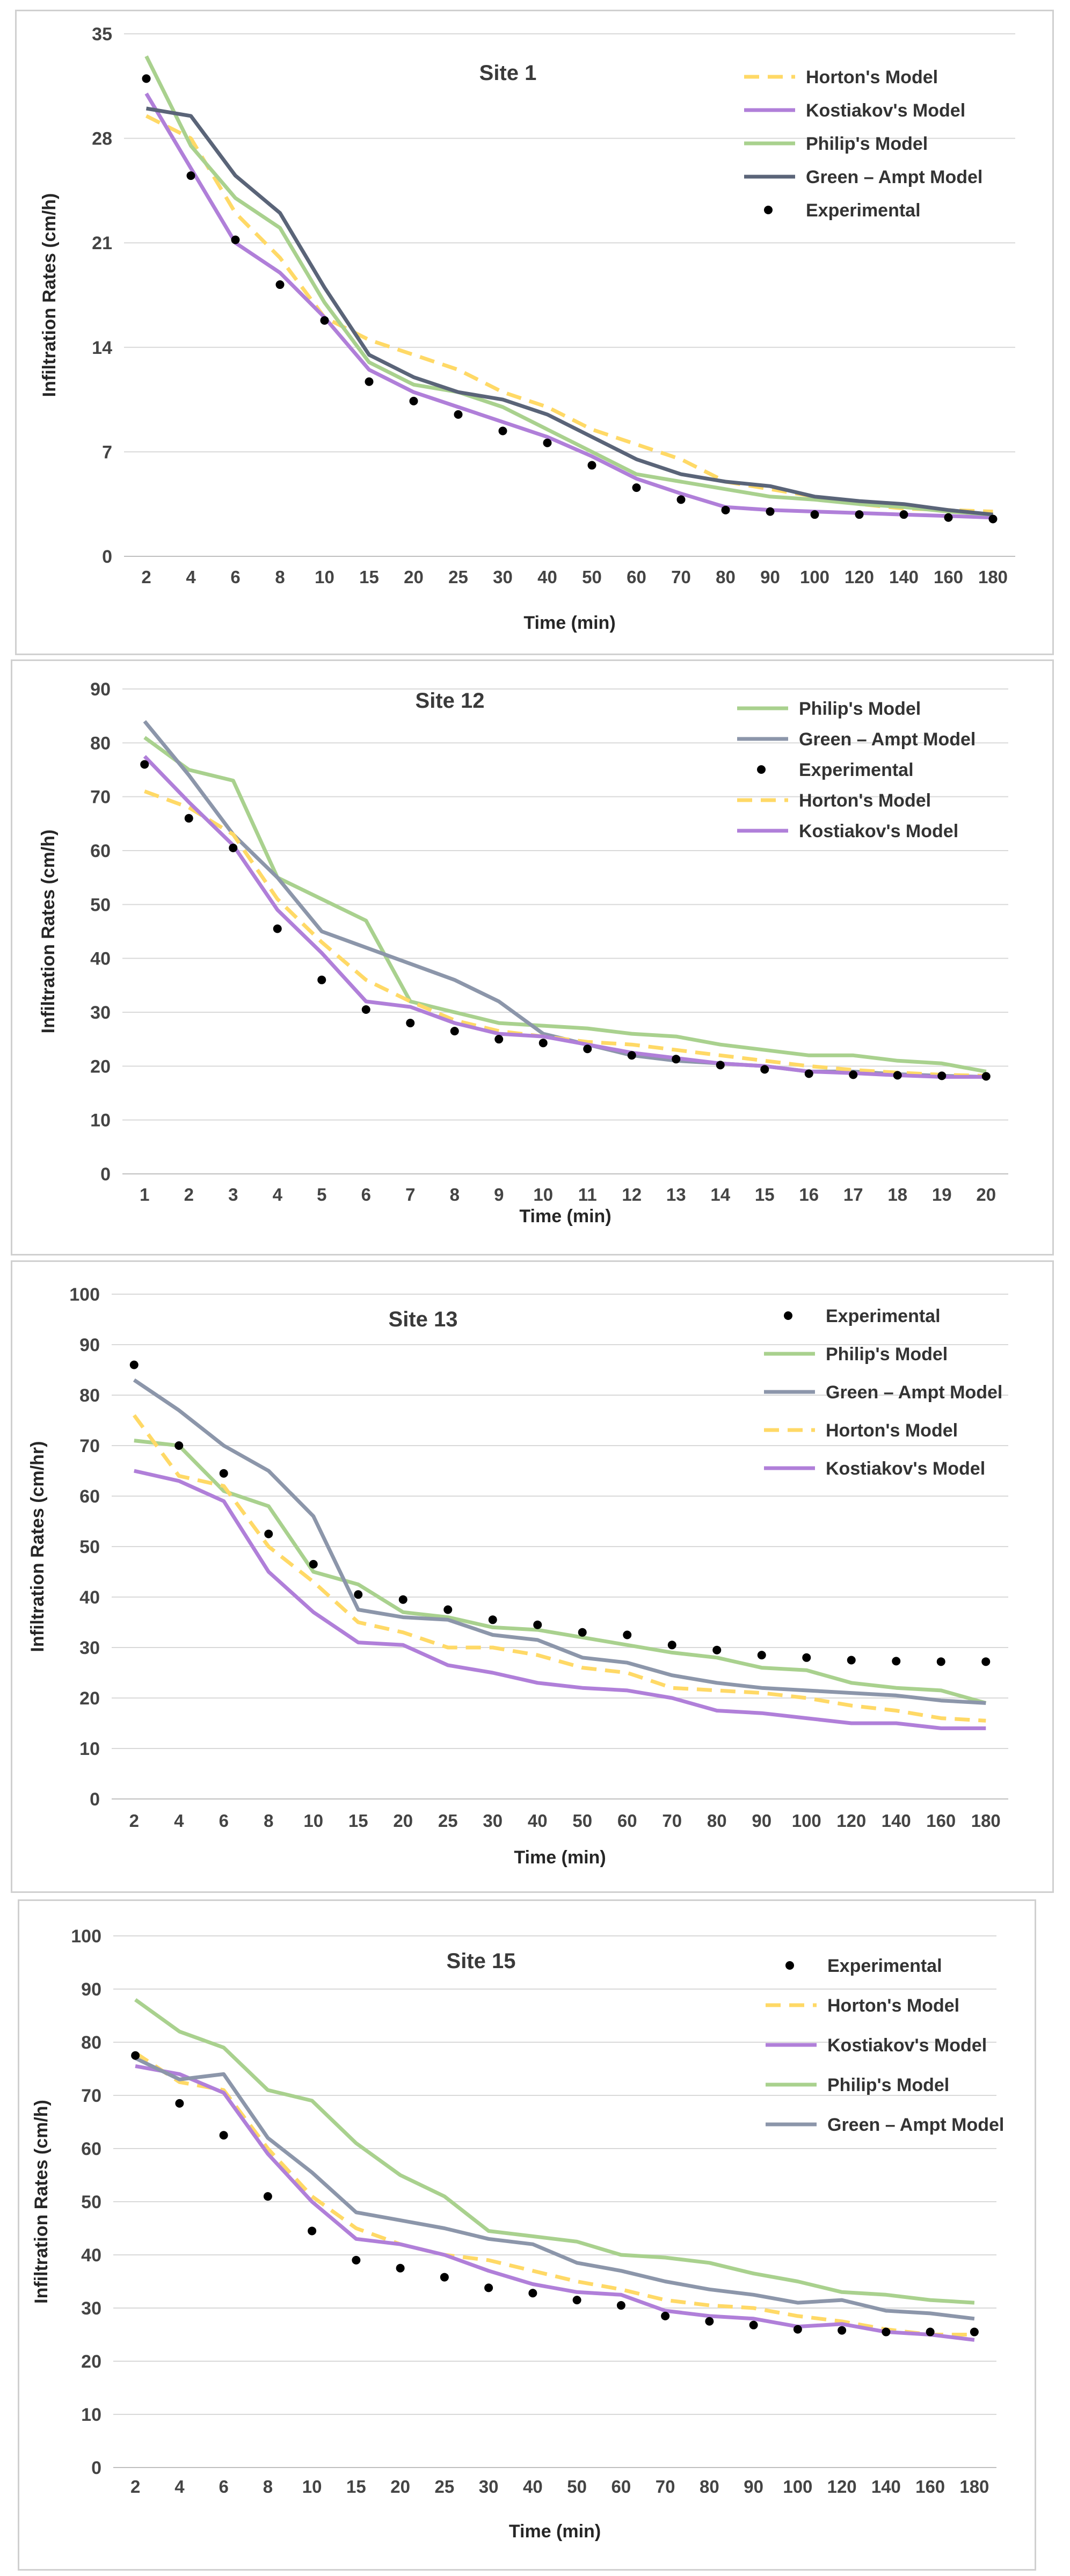 The image size is (1070, 2576). I want to click on series-line-horton-s-model, so click(559, 1568).